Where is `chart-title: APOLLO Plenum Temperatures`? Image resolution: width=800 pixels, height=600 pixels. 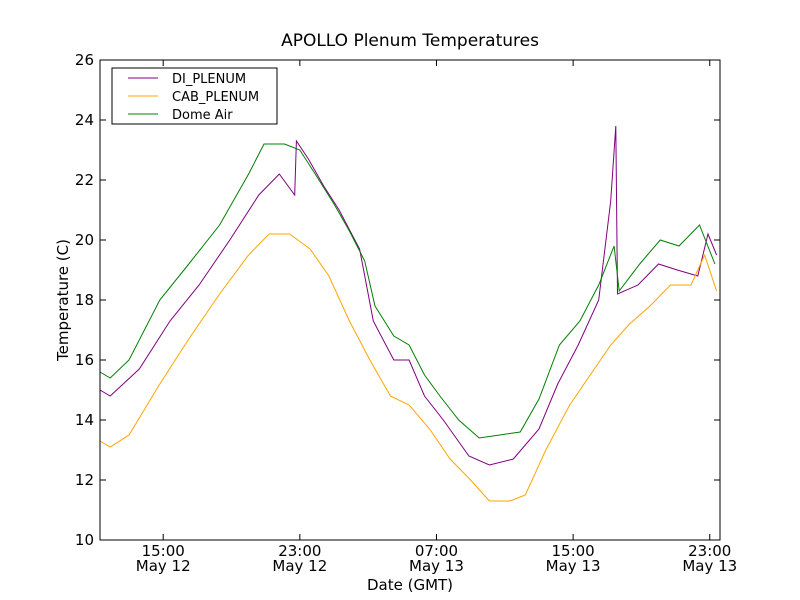 chart-title: APOLLO Plenum Temperatures is located at coordinates (410, 41).